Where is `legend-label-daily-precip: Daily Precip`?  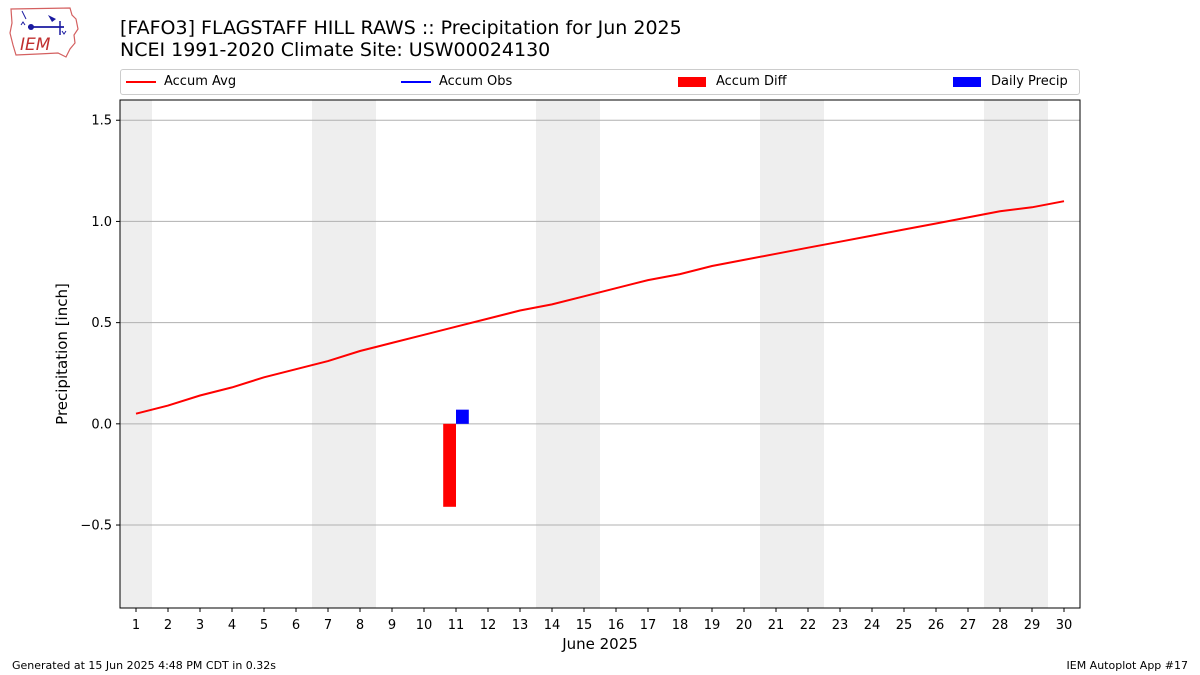 legend-label-daily-precip: Daily Precip is located at coordinates (1029, 81).